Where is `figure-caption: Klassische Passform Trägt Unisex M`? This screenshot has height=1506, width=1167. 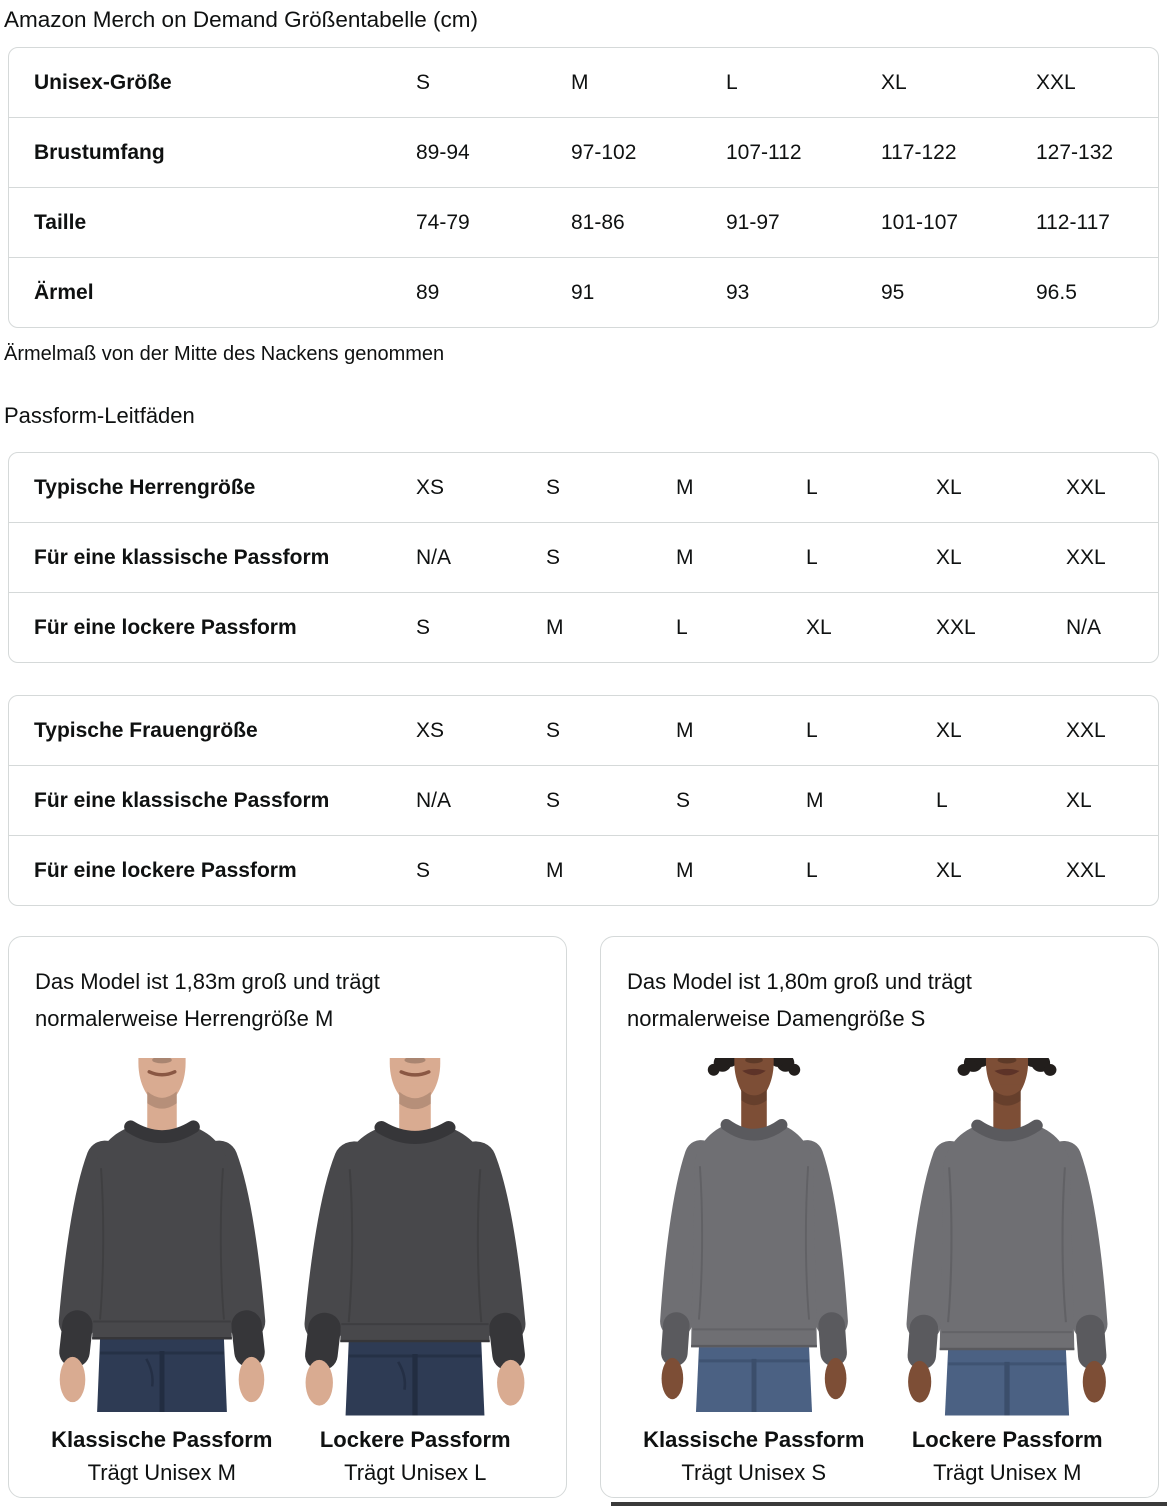 figure-caption: Klassische Passform Trägt Unisex M is located at coordinates (161, 1449).